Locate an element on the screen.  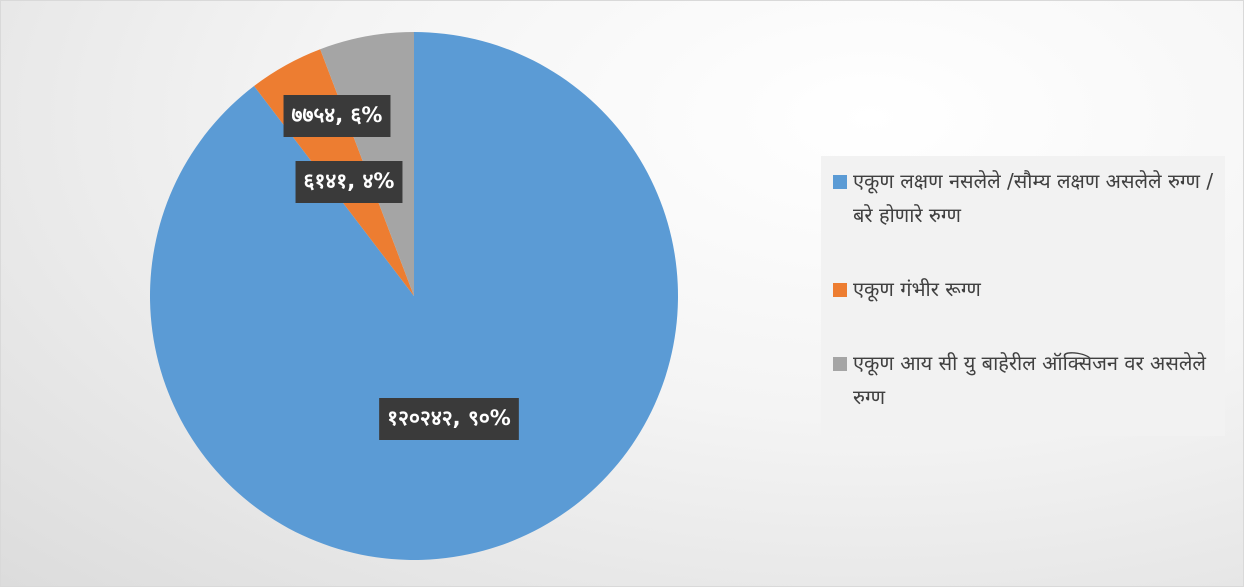
data-label: १२०२४२, ९०% is located at coordinates (449, 419).